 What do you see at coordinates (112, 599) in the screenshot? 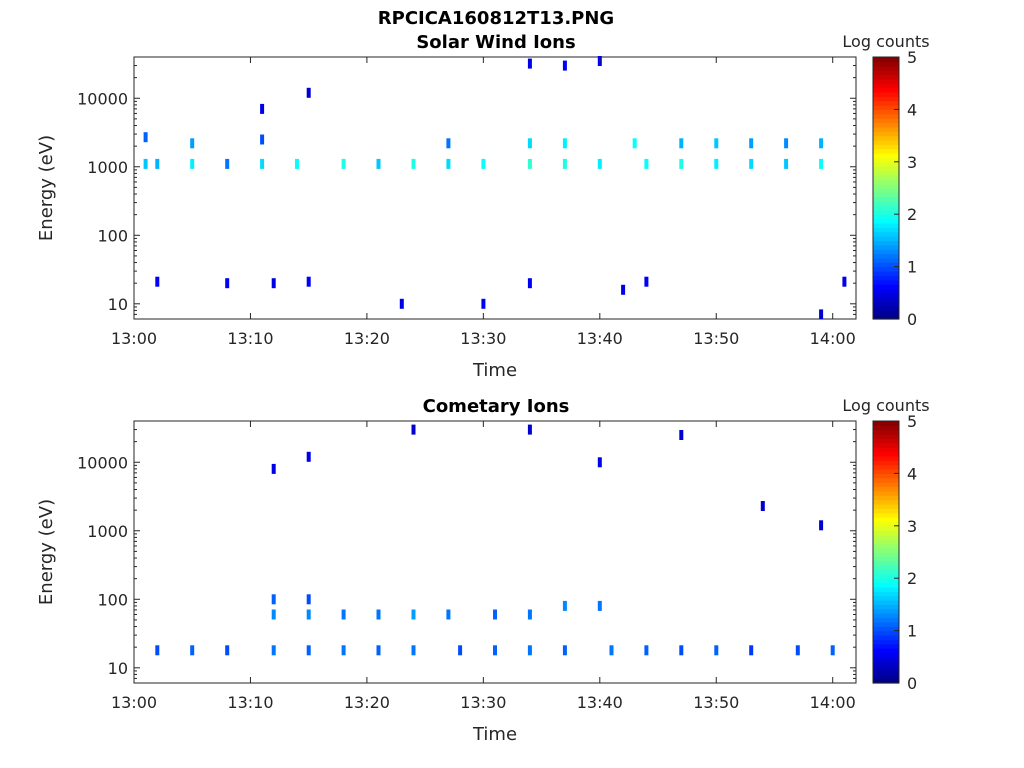
I see `y-tick-label: 100` at bounding box center [112, 599].